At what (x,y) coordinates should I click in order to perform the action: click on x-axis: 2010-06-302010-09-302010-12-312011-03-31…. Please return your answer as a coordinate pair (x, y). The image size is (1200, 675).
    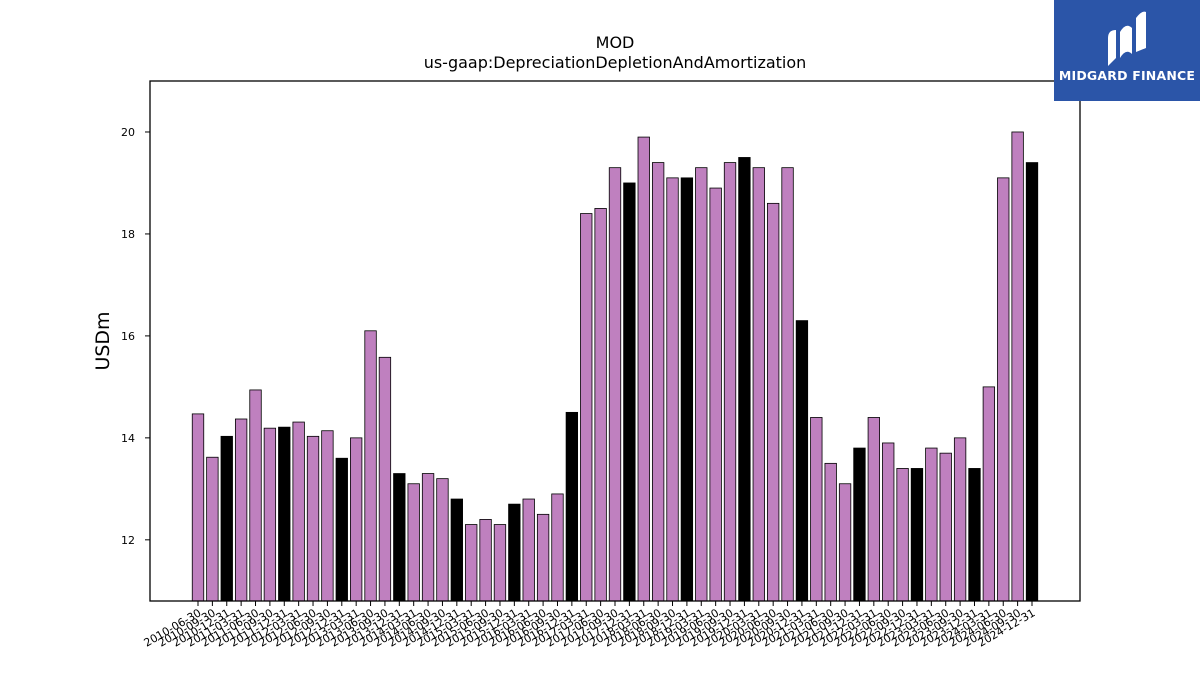
    Looking at the image, I should click on (590, 625).